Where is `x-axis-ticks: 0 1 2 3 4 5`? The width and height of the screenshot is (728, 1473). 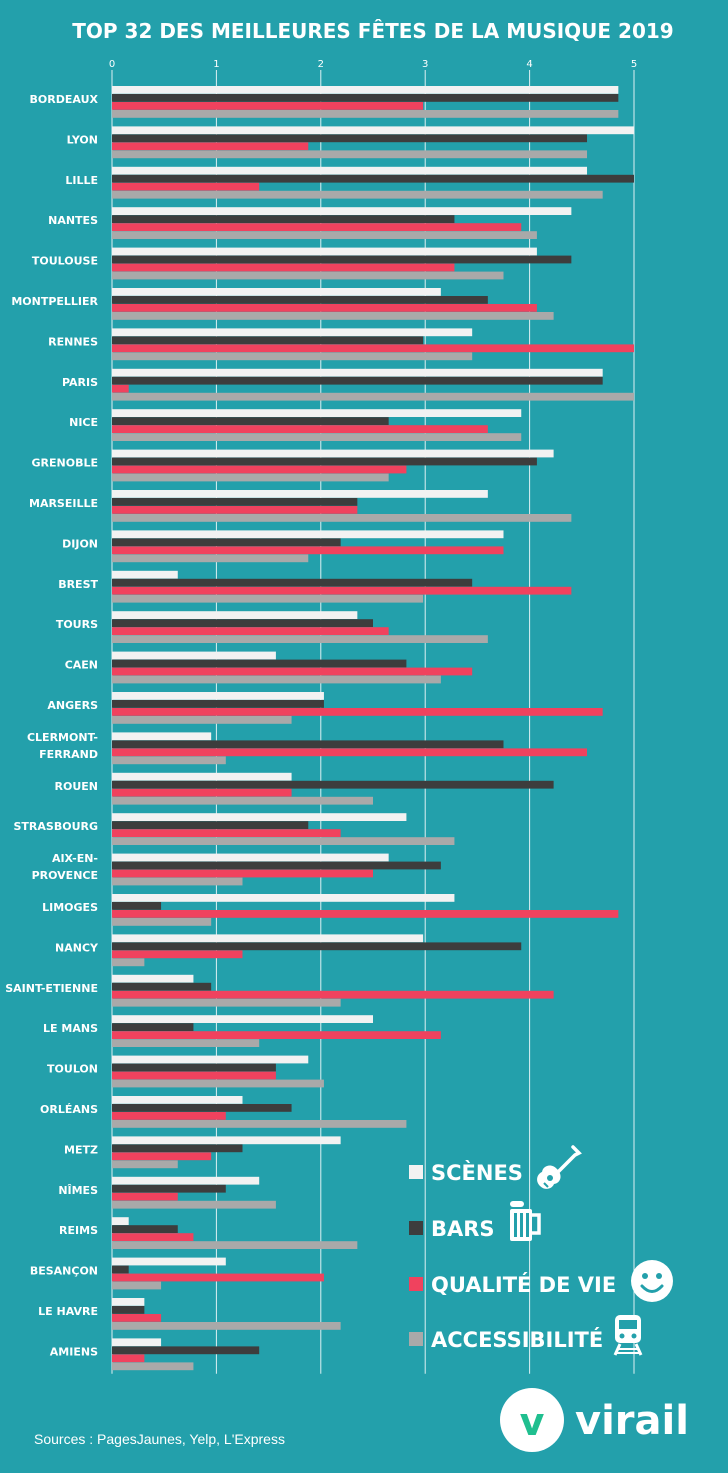
x-axis-ticks: 0 1 2 3 4 5 is located at coordinates (373, 64).